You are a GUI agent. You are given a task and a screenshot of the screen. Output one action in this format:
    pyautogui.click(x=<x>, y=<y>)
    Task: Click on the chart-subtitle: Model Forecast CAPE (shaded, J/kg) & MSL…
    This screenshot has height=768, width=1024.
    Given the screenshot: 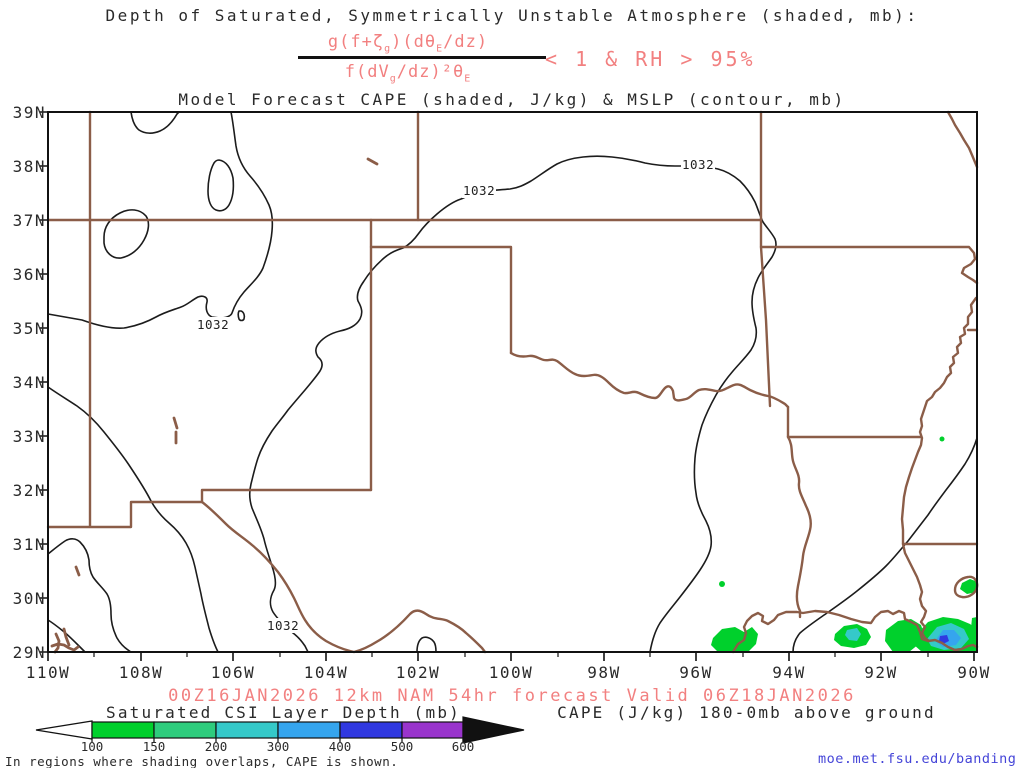 What is the action you would take?
    pyautogui.click(x=512, y=99)
    